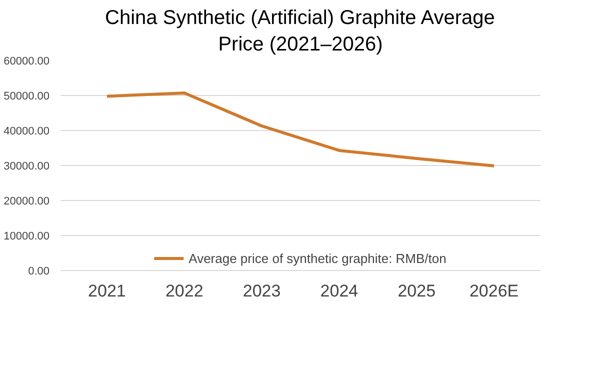 The height and width of the screenshot is (379, 613). I want to click on x-tick-label: 2025, so click(417, 291).